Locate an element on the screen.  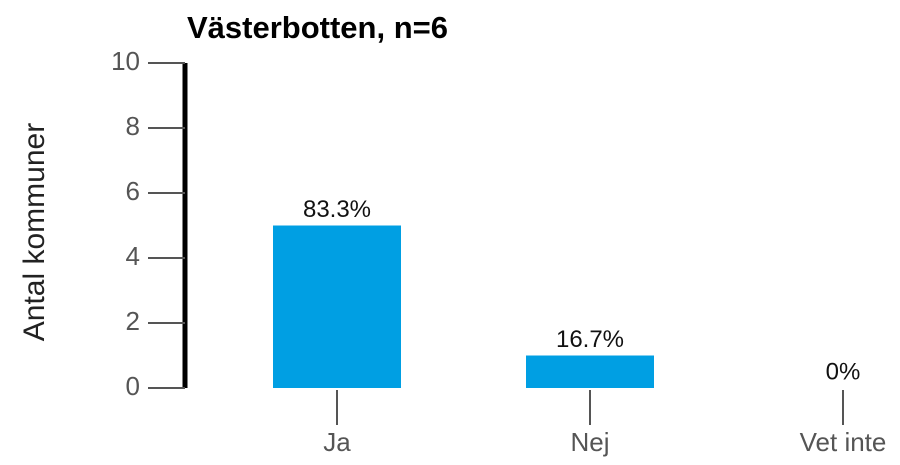
y-tick-label: 4 is located at coordinates (133, 256).